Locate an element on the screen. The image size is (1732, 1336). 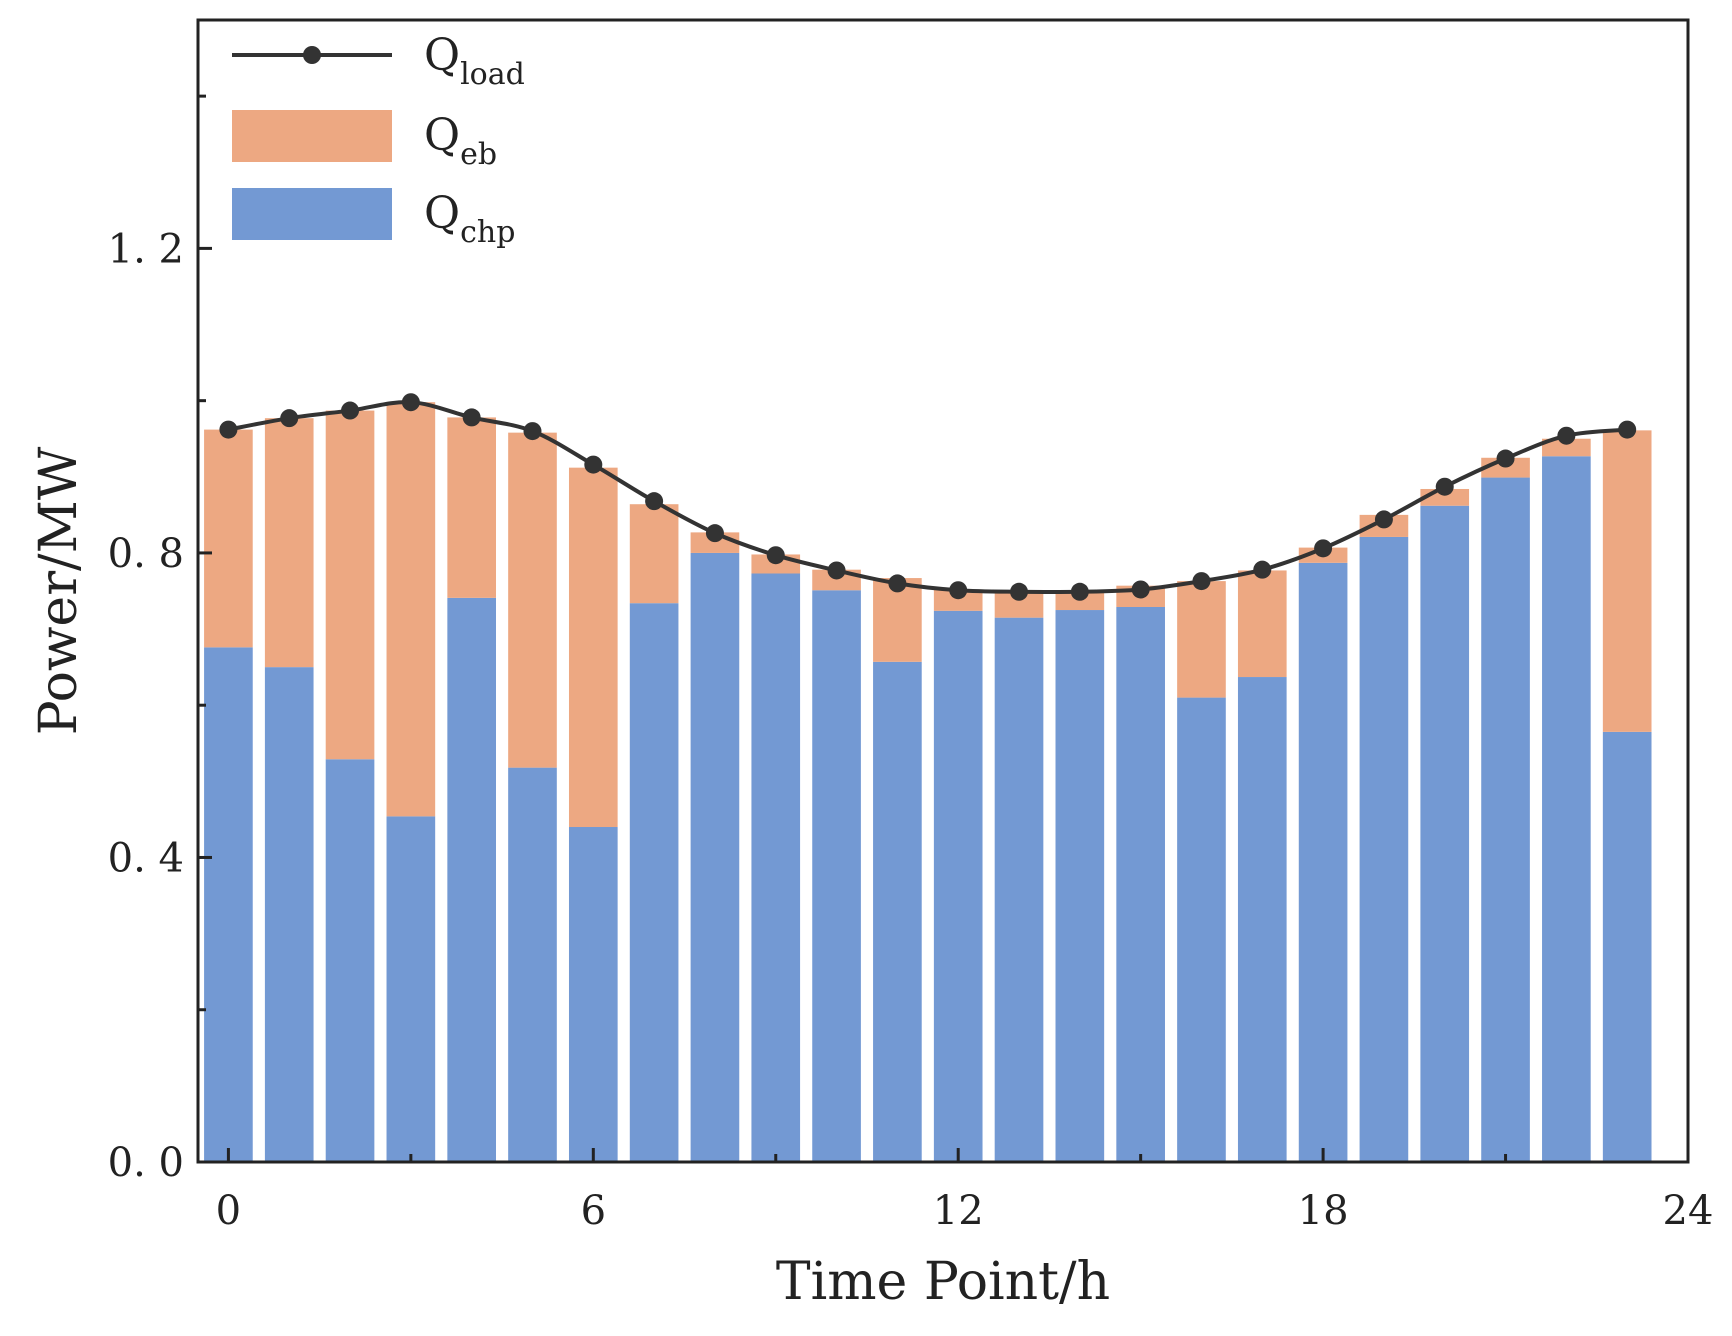
legend-eb-swatch is located at coordinates (312, 136).